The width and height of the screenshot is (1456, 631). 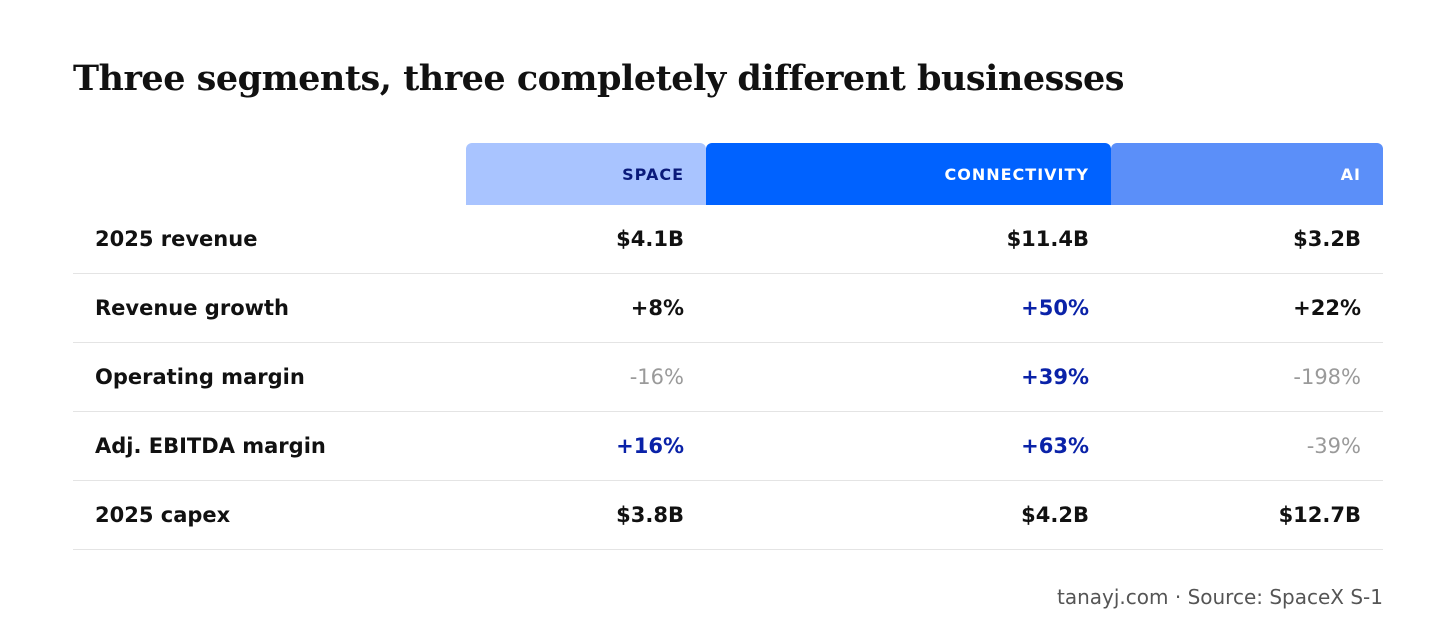 What do you see at coordinates (908, 174) in the screenshot?
I see `column-header: CONNECTIVITY` at bounding box center [908, 174].